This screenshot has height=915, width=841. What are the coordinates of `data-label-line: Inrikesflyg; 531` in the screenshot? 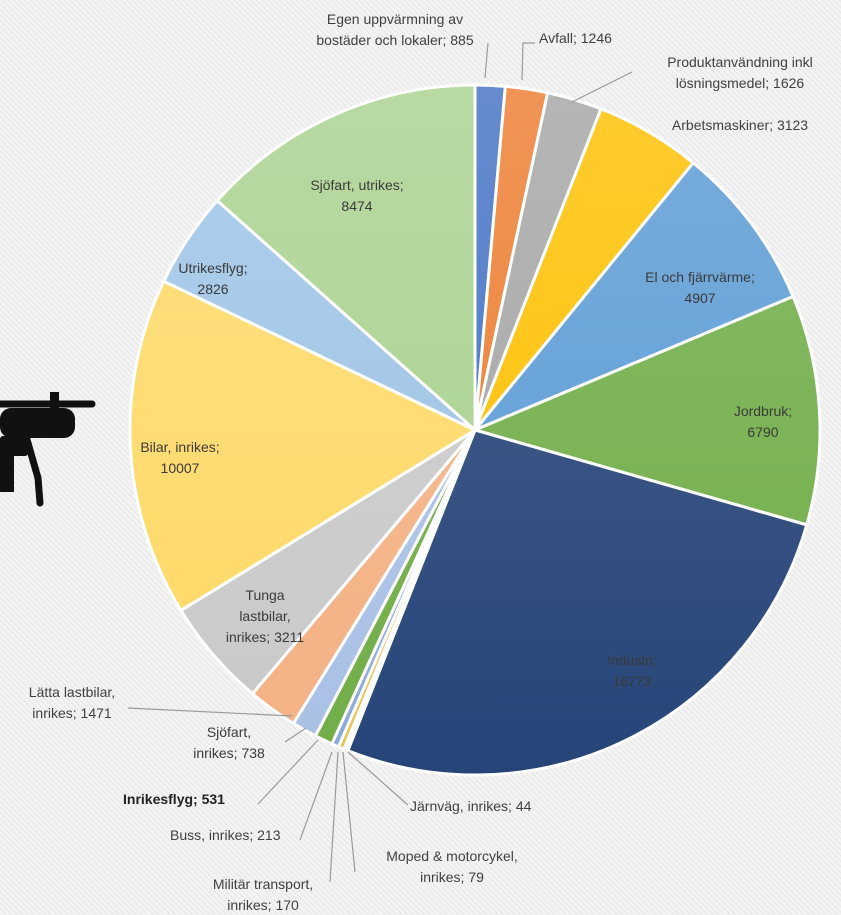 It's located at (174, 799).